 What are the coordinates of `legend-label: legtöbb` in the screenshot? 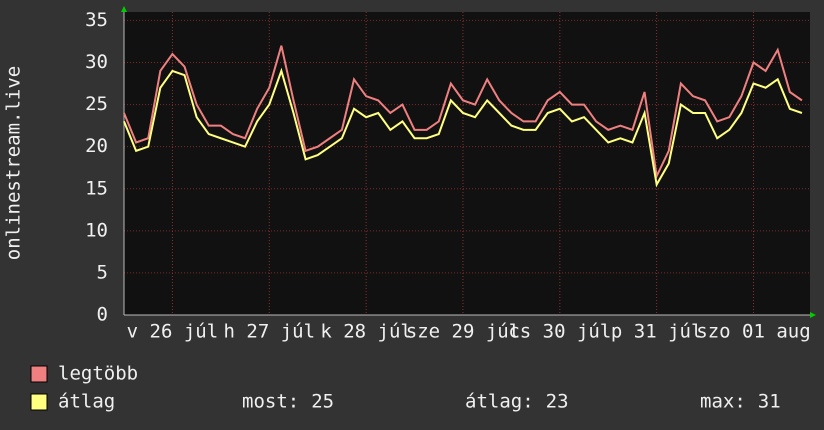 It's located at (98, 374).